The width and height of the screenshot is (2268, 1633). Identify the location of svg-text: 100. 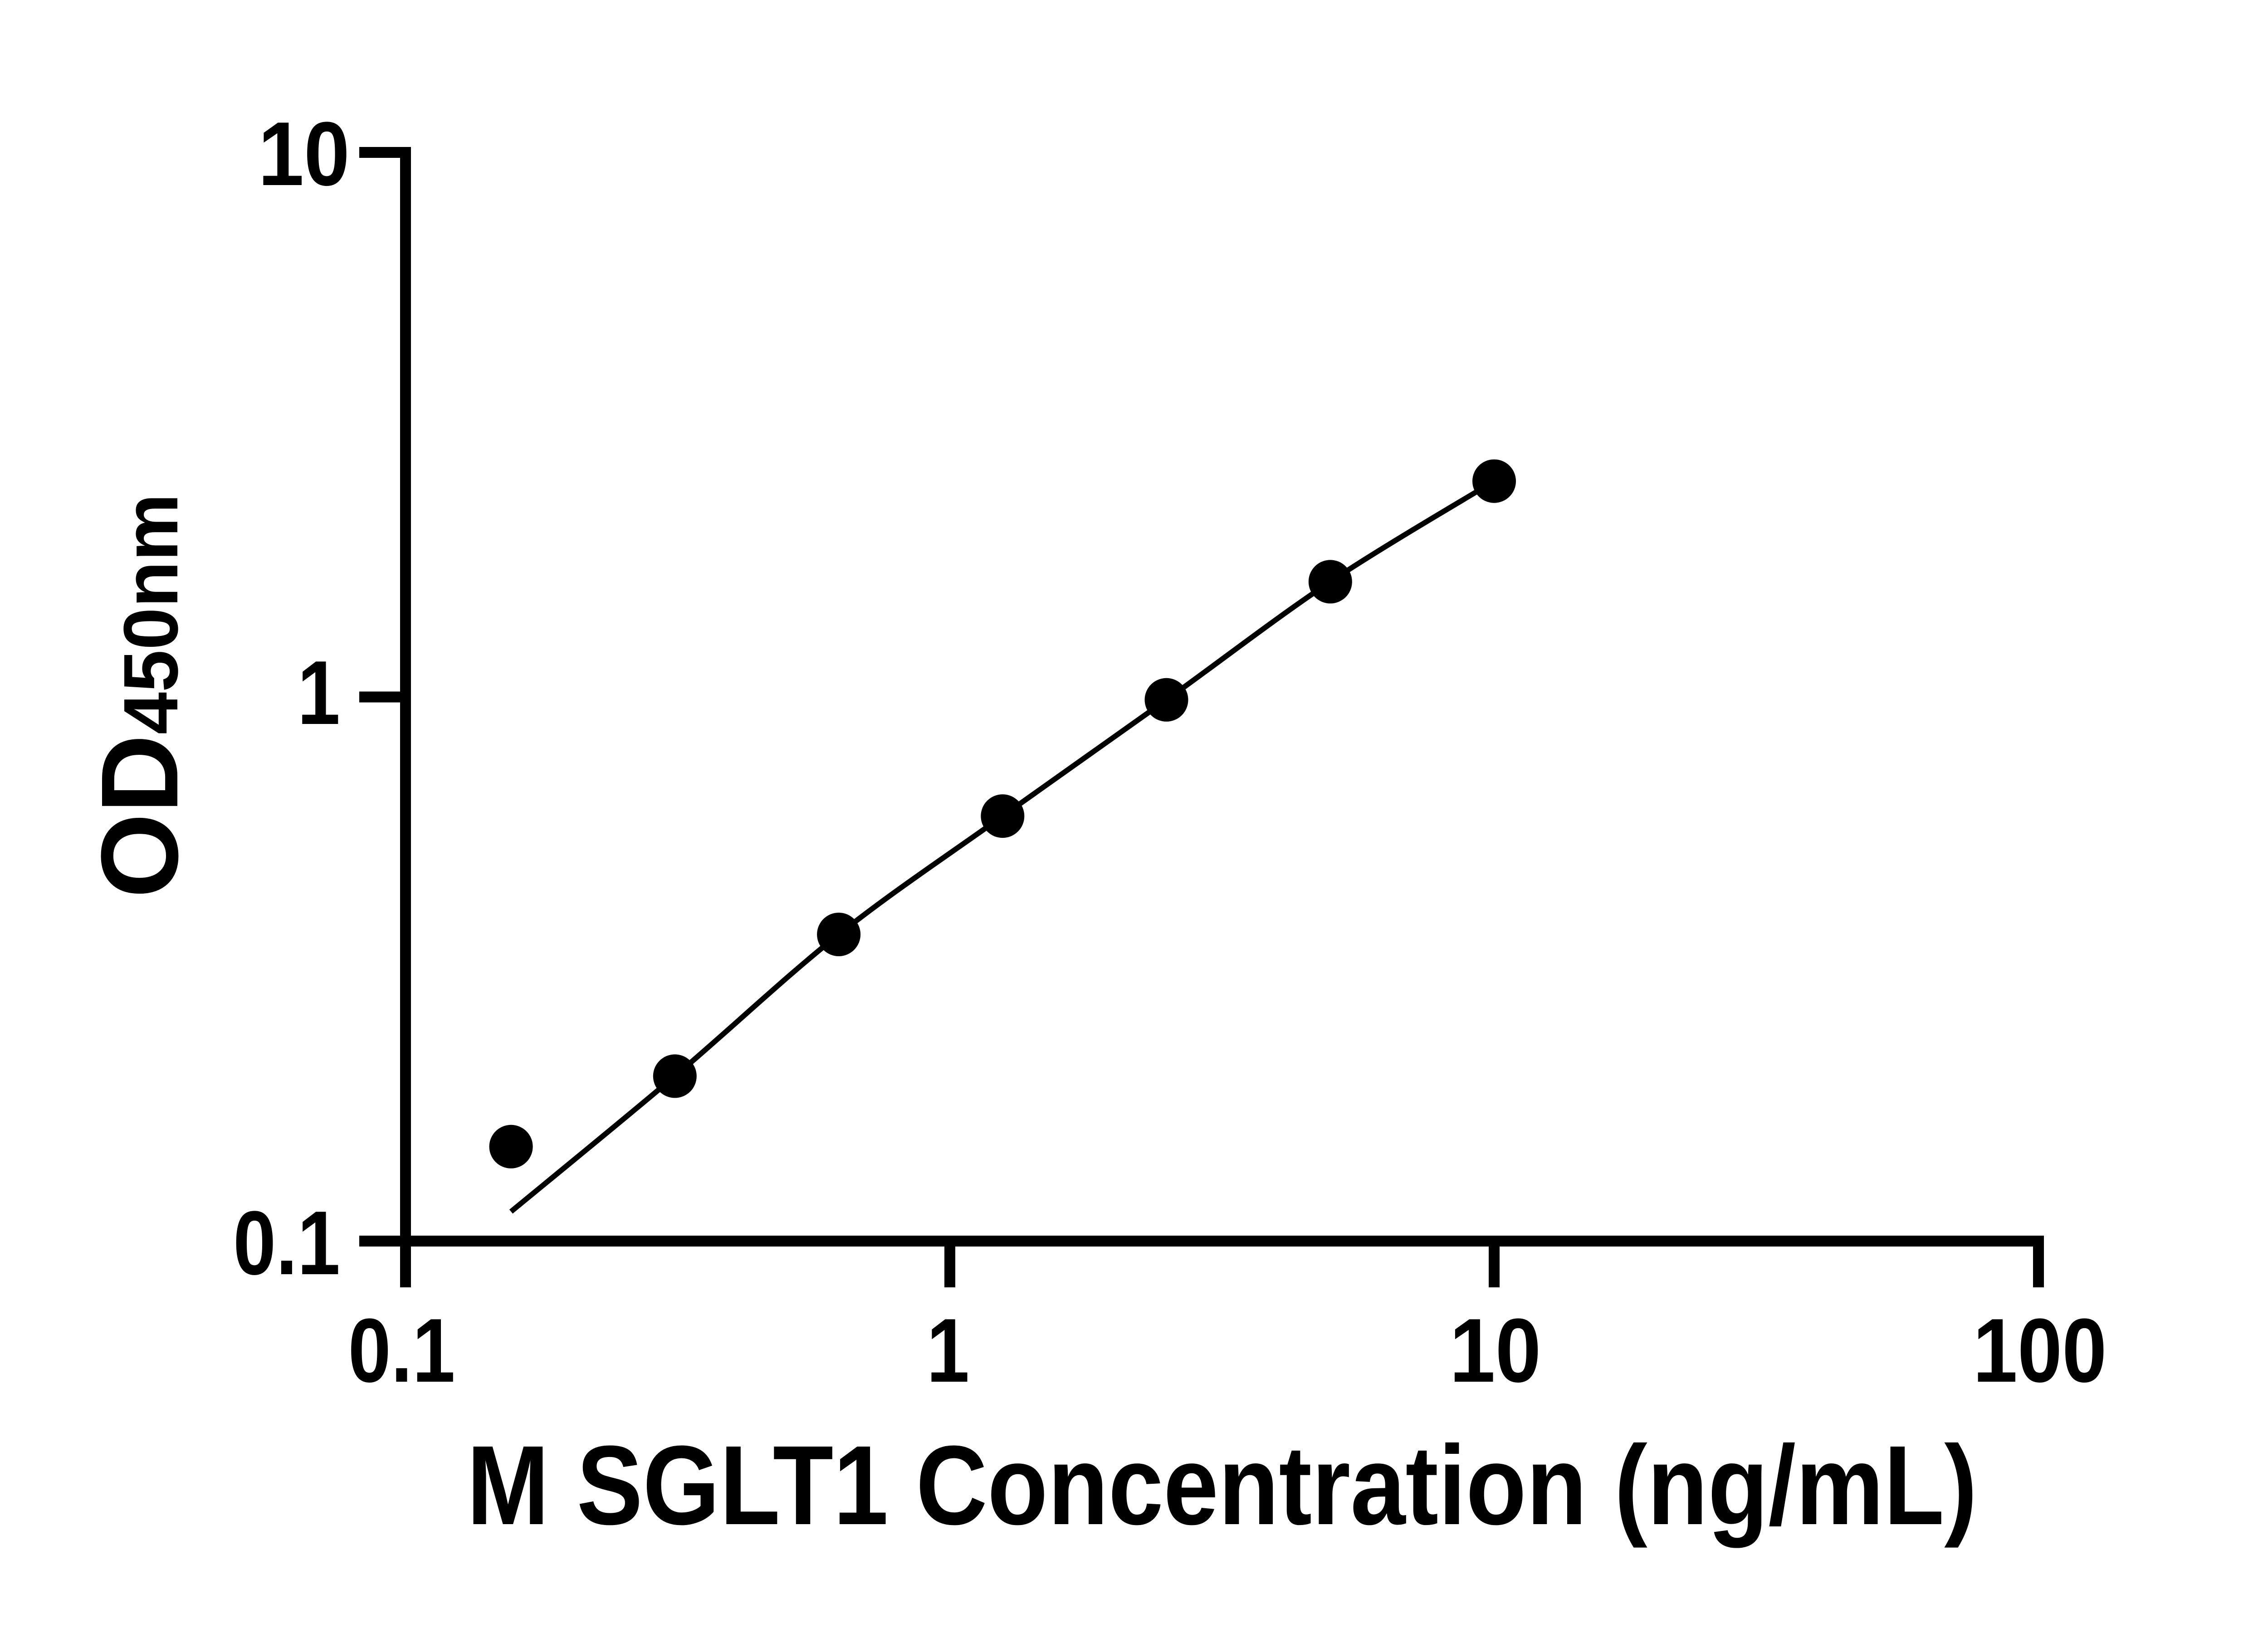
(2040, 1350).